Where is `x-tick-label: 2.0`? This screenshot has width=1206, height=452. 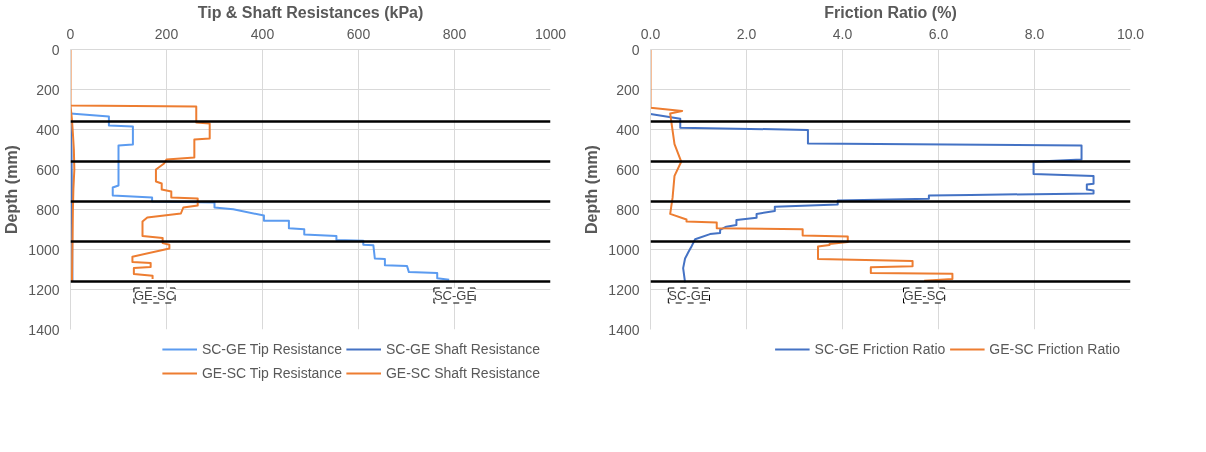 x-tick-label: 2.0 is located at coordinates (746, 33).